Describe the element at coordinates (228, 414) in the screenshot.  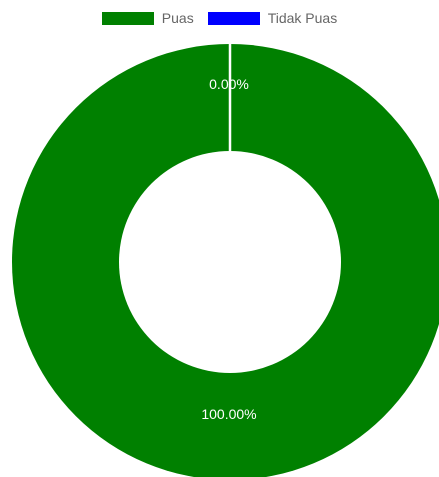
I see `data-label-puas: 100.00%` at that location.